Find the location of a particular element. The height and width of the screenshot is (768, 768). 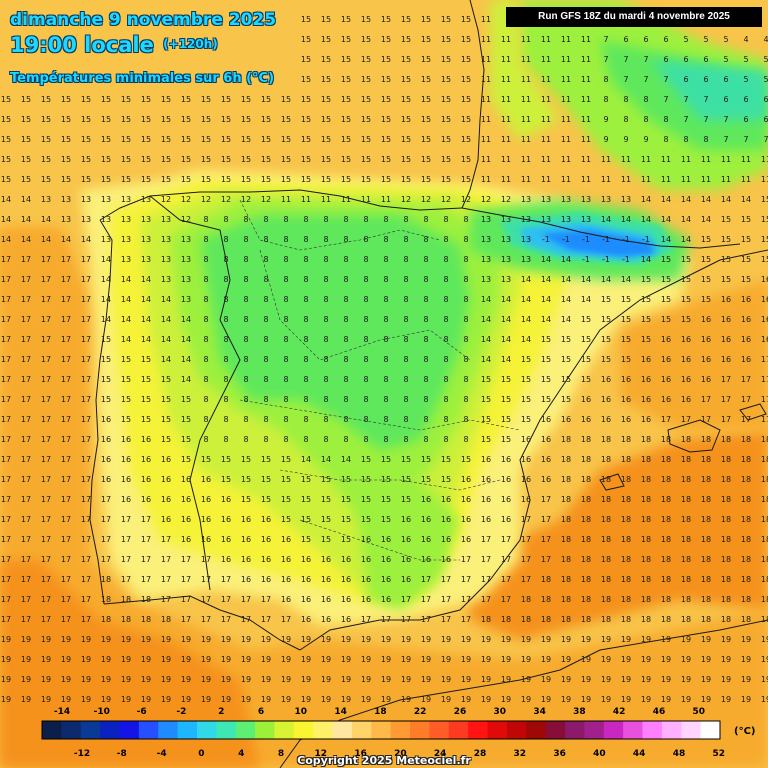

forecast-time: 19:00 locale (+120h) is located at coordinates (114, 45).